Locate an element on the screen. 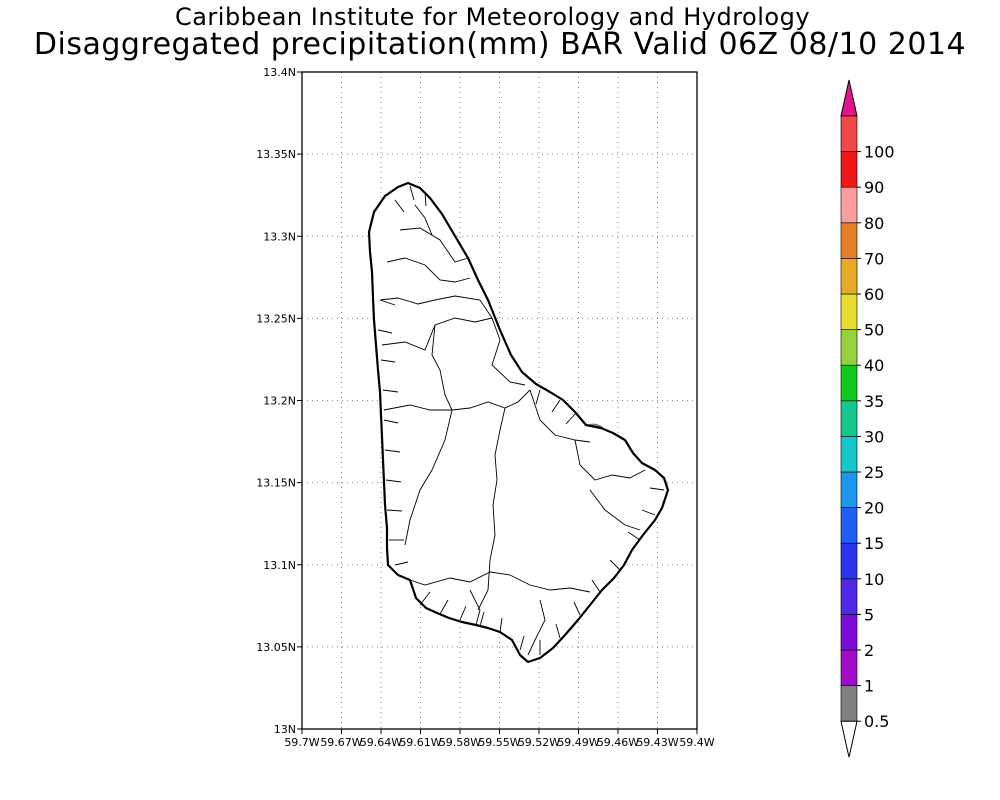 This screenshot has width=1000, height=800. y-tick-label: 13N is located at coordinates (285, 729).